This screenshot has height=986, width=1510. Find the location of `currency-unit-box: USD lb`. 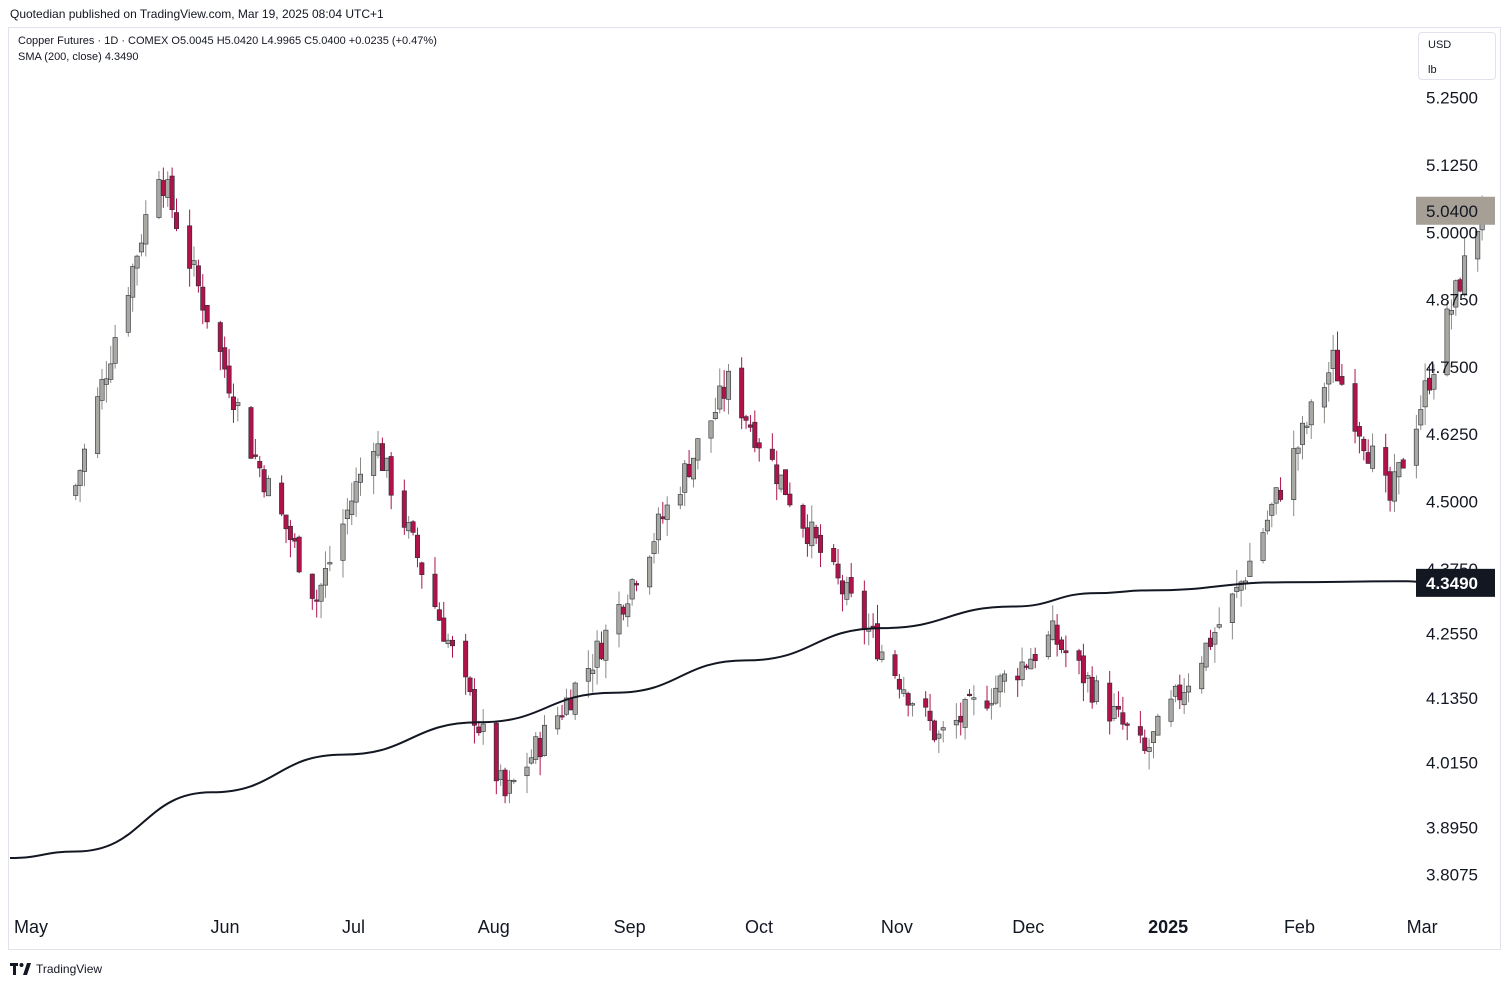

currency-unit-box: USD lb is located at coordinates (1457, 56).